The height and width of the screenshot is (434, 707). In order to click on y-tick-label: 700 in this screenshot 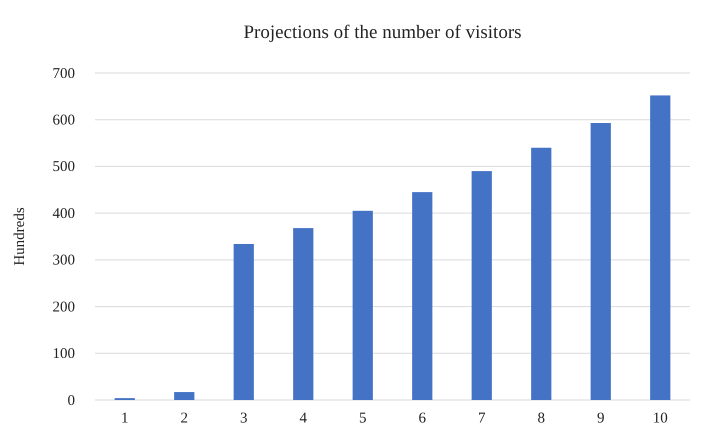, I will do `click(63, 74)`.